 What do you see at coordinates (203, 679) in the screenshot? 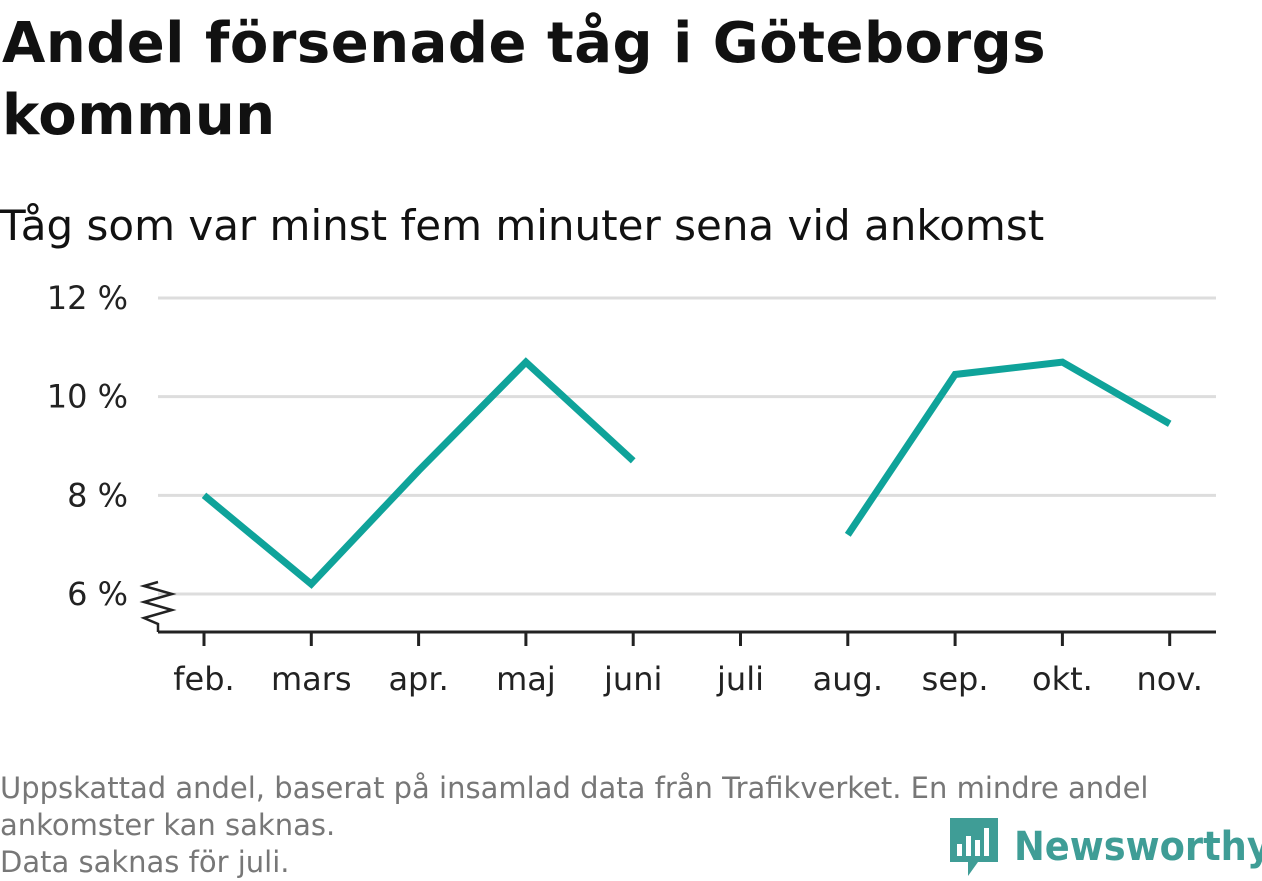
I see `x-tick-label: feb.` at bounding box center [203, 679].